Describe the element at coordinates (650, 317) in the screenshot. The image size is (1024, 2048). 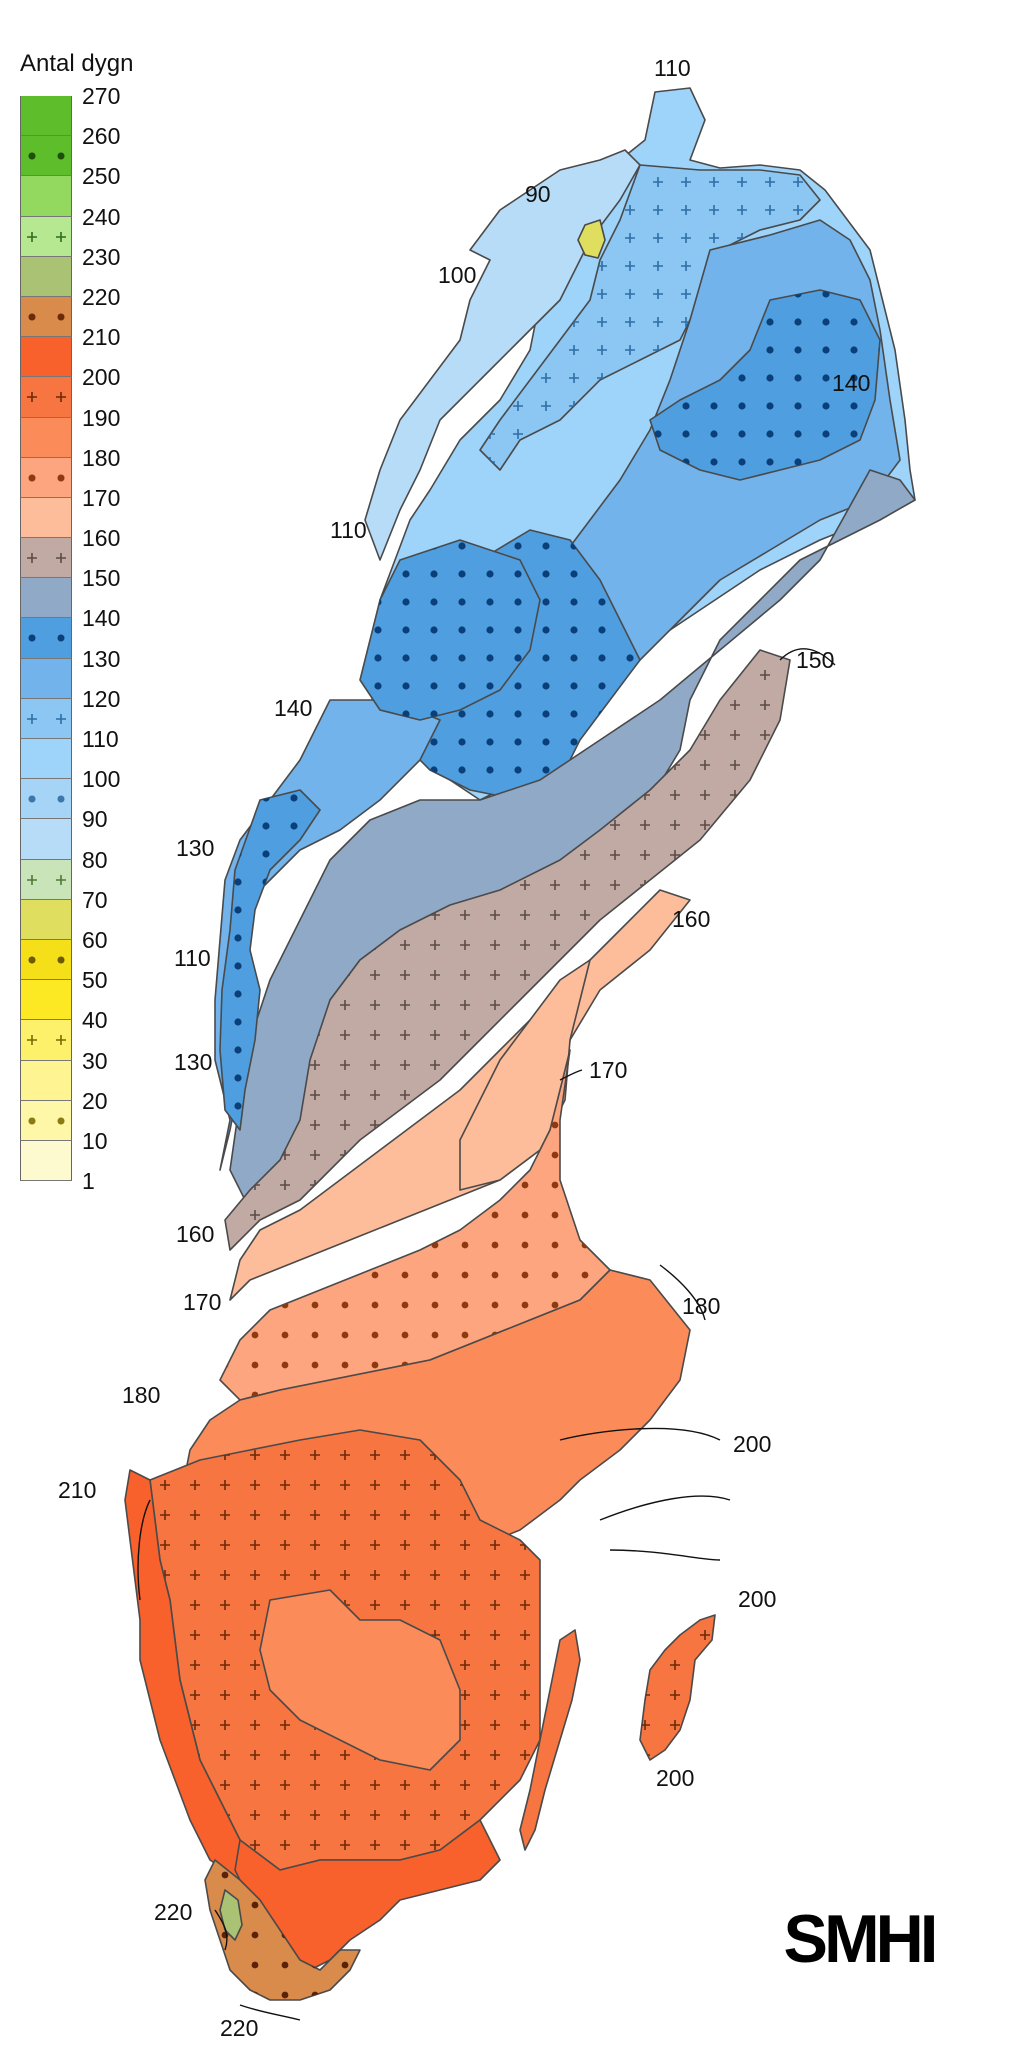
I see `region-north-plus-hatch` at that location.